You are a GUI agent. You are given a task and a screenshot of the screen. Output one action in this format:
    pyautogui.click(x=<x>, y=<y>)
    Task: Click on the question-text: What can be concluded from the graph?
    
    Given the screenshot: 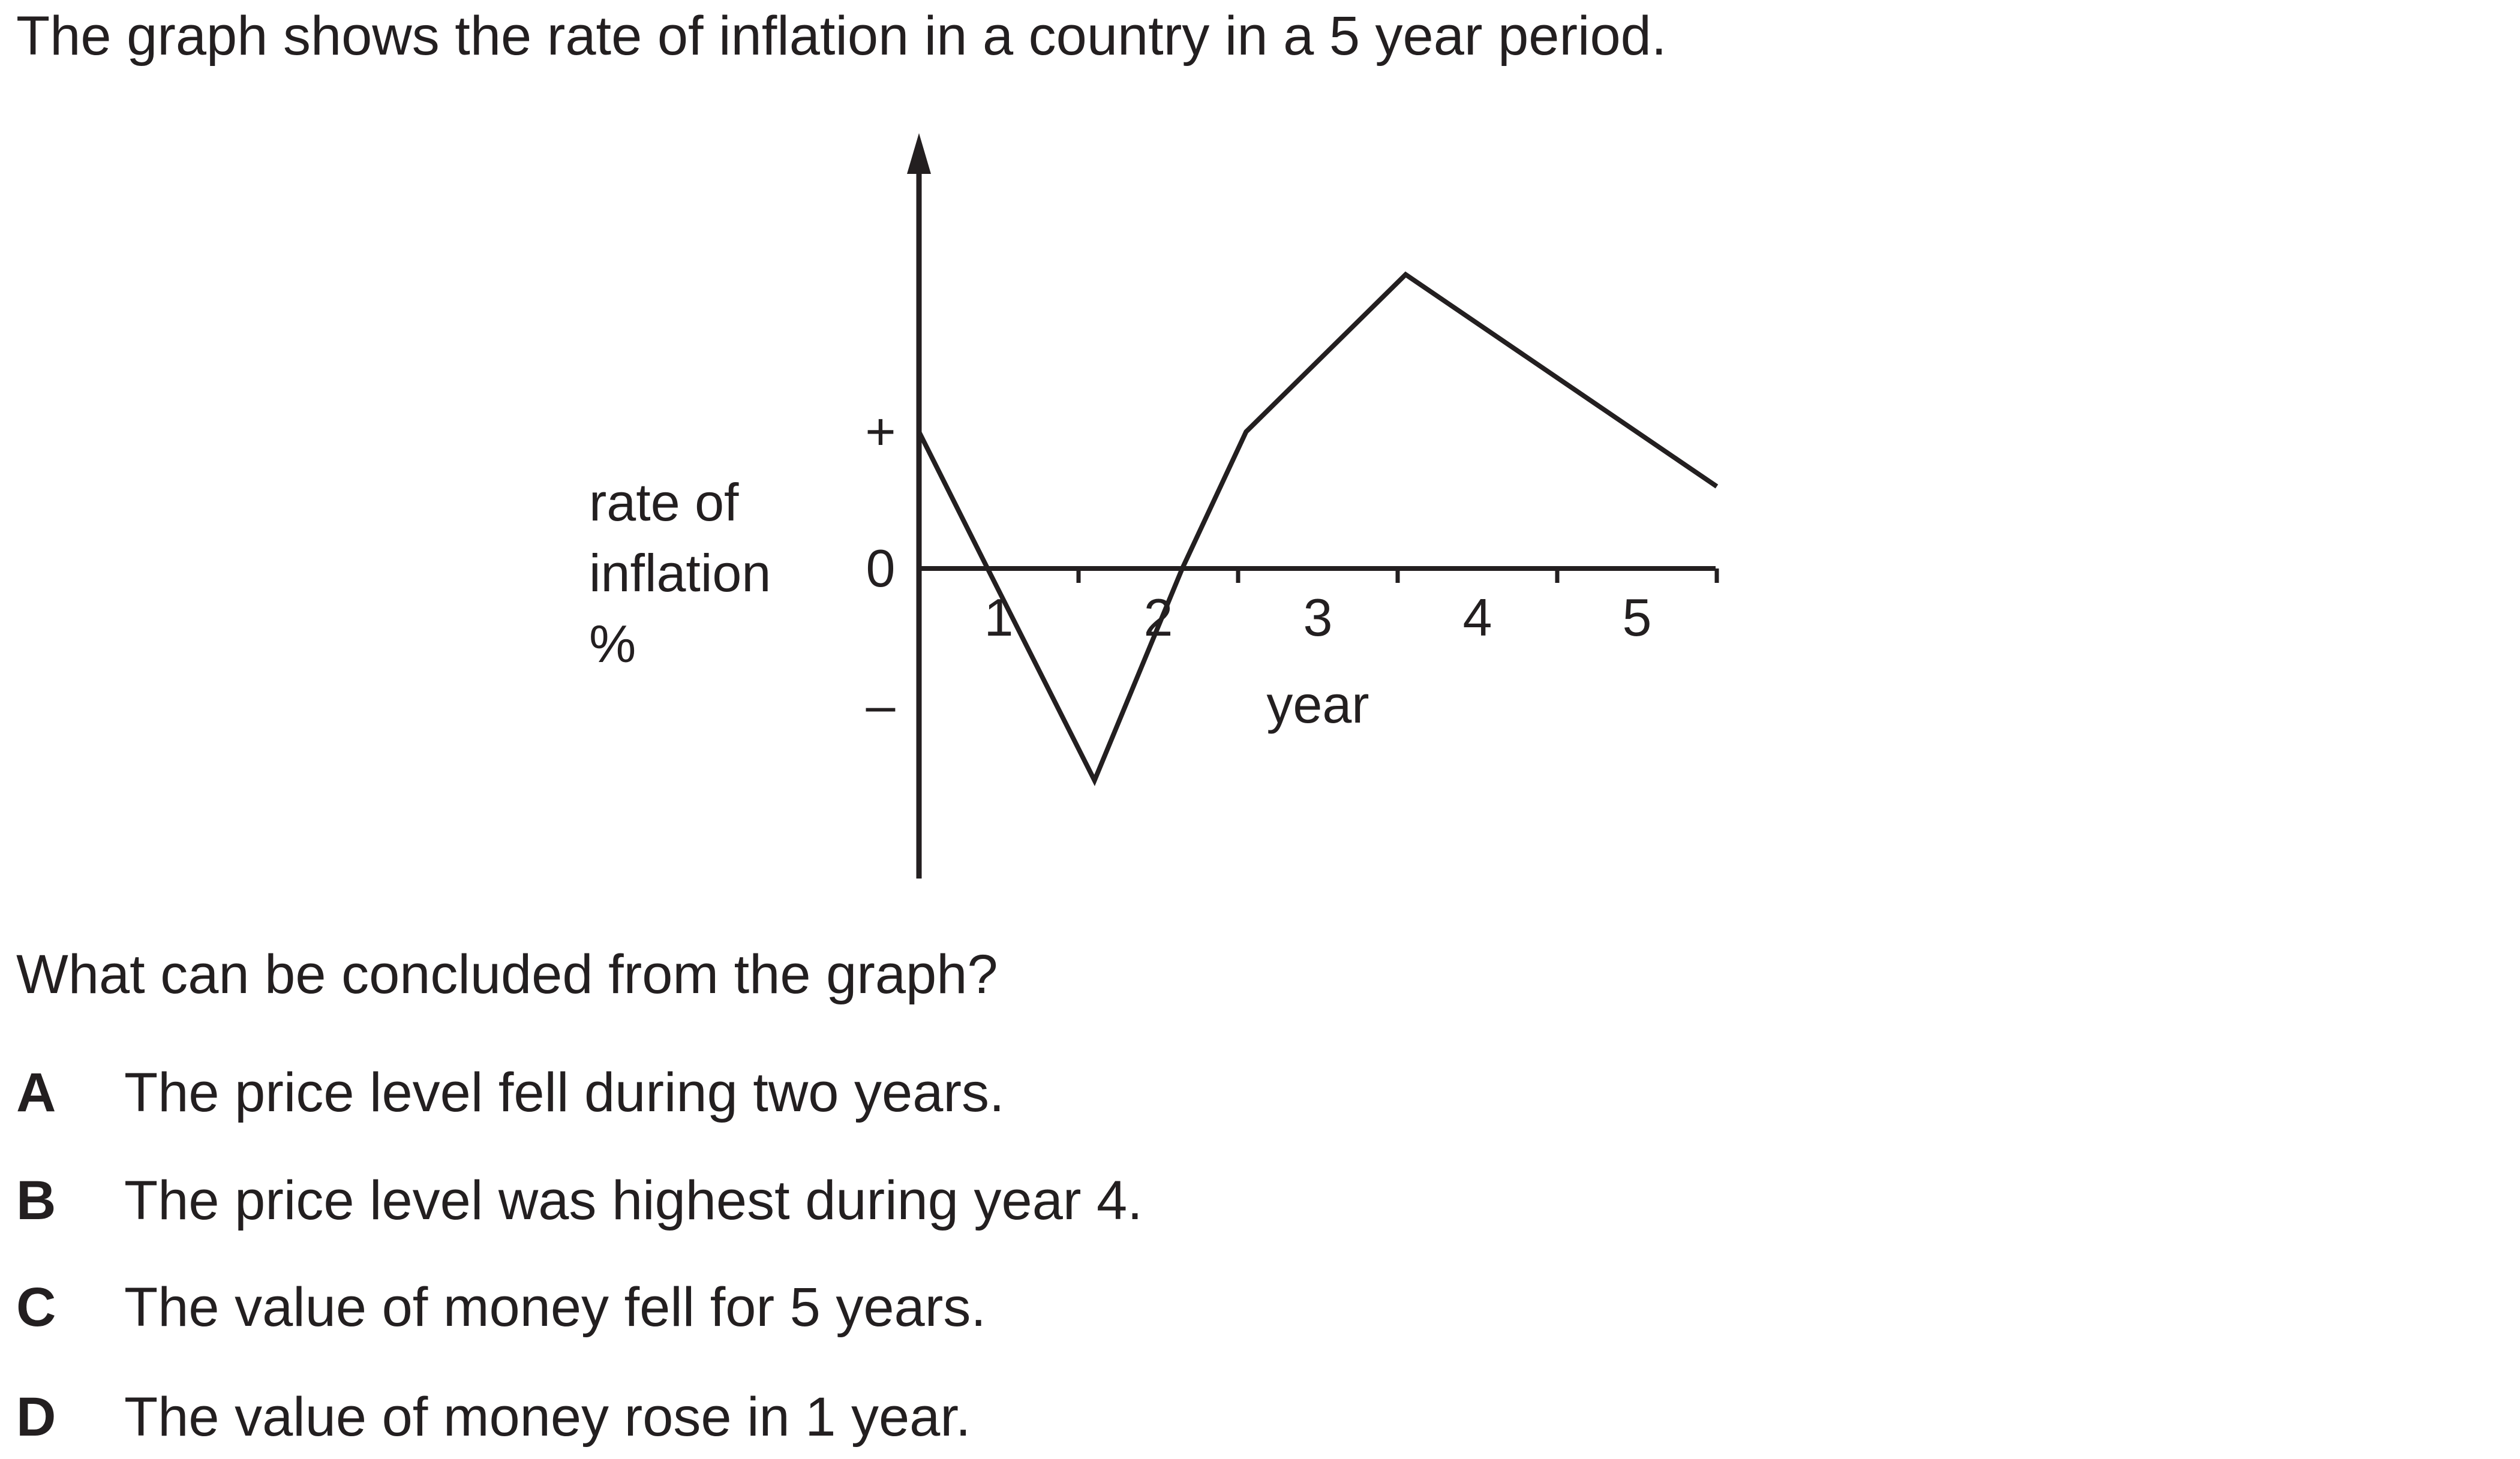 What is the action you would take?
    pyautogui.click(x=507, y=974)
    